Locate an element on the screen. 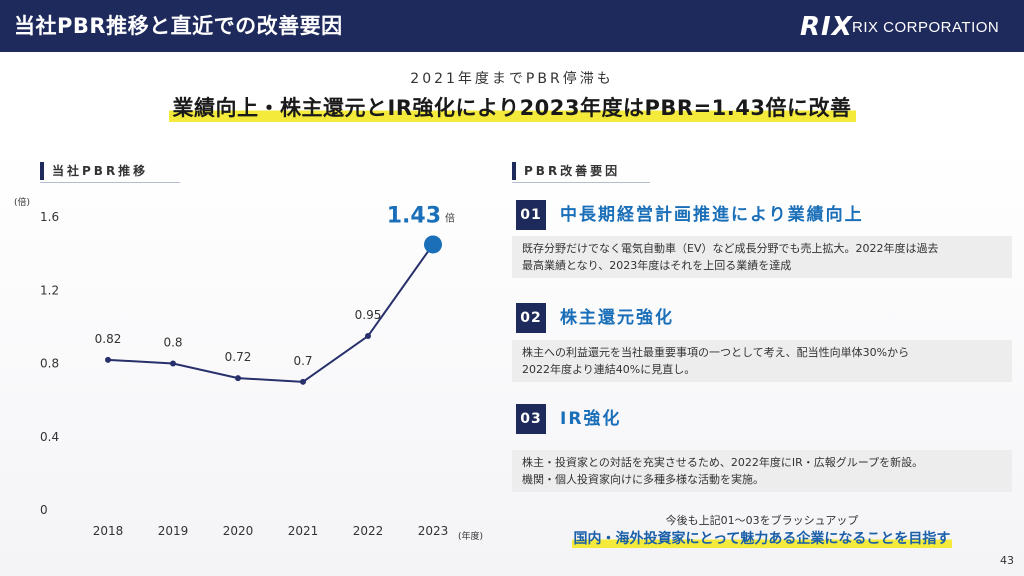  pbr-factors-section-title: PBR改善要因 is located at coordinates (581, 171).